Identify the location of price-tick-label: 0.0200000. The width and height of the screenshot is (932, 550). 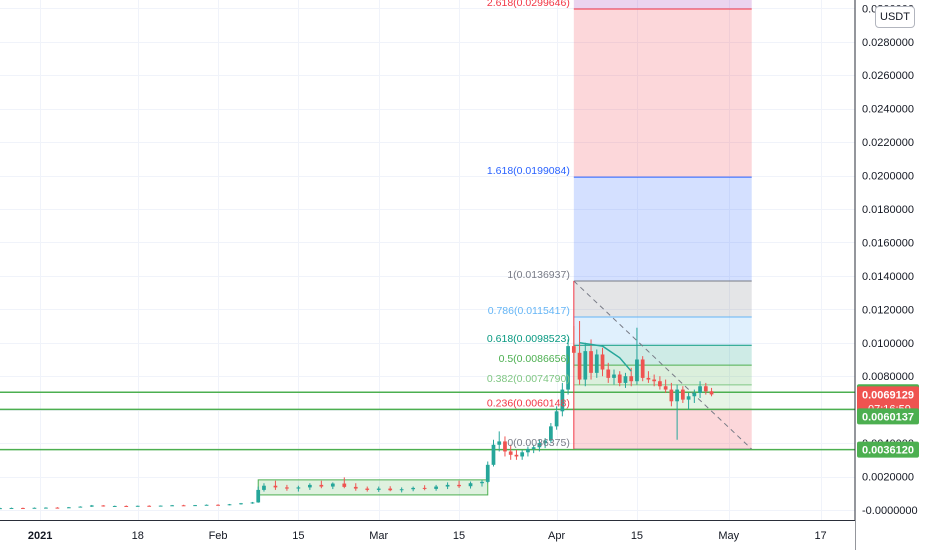
(888, 177).